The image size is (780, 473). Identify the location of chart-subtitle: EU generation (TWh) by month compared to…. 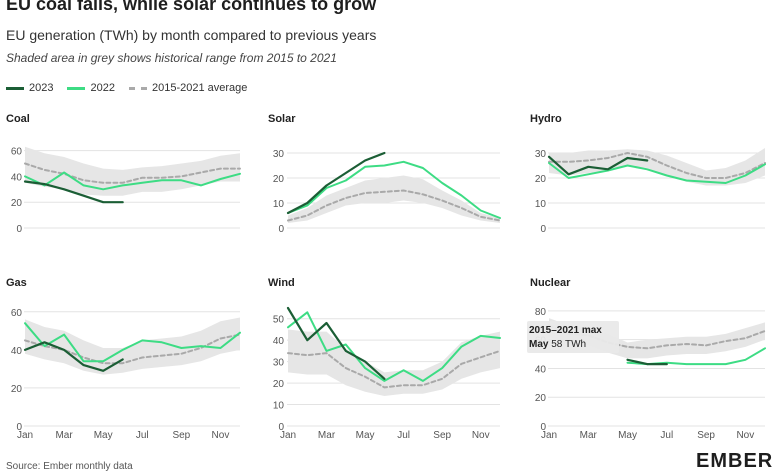
(191, 35).